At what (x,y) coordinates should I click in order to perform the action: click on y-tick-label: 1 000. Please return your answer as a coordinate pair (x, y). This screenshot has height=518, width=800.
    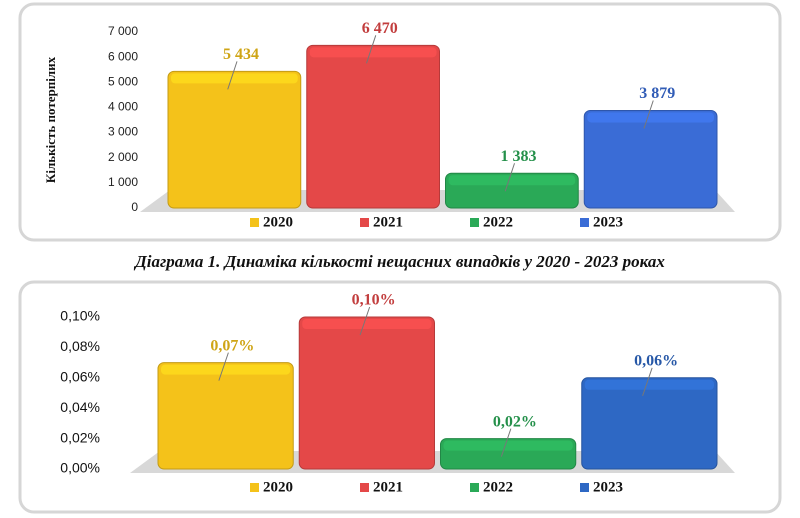
    Looking at the image, I should click on (123, 182).